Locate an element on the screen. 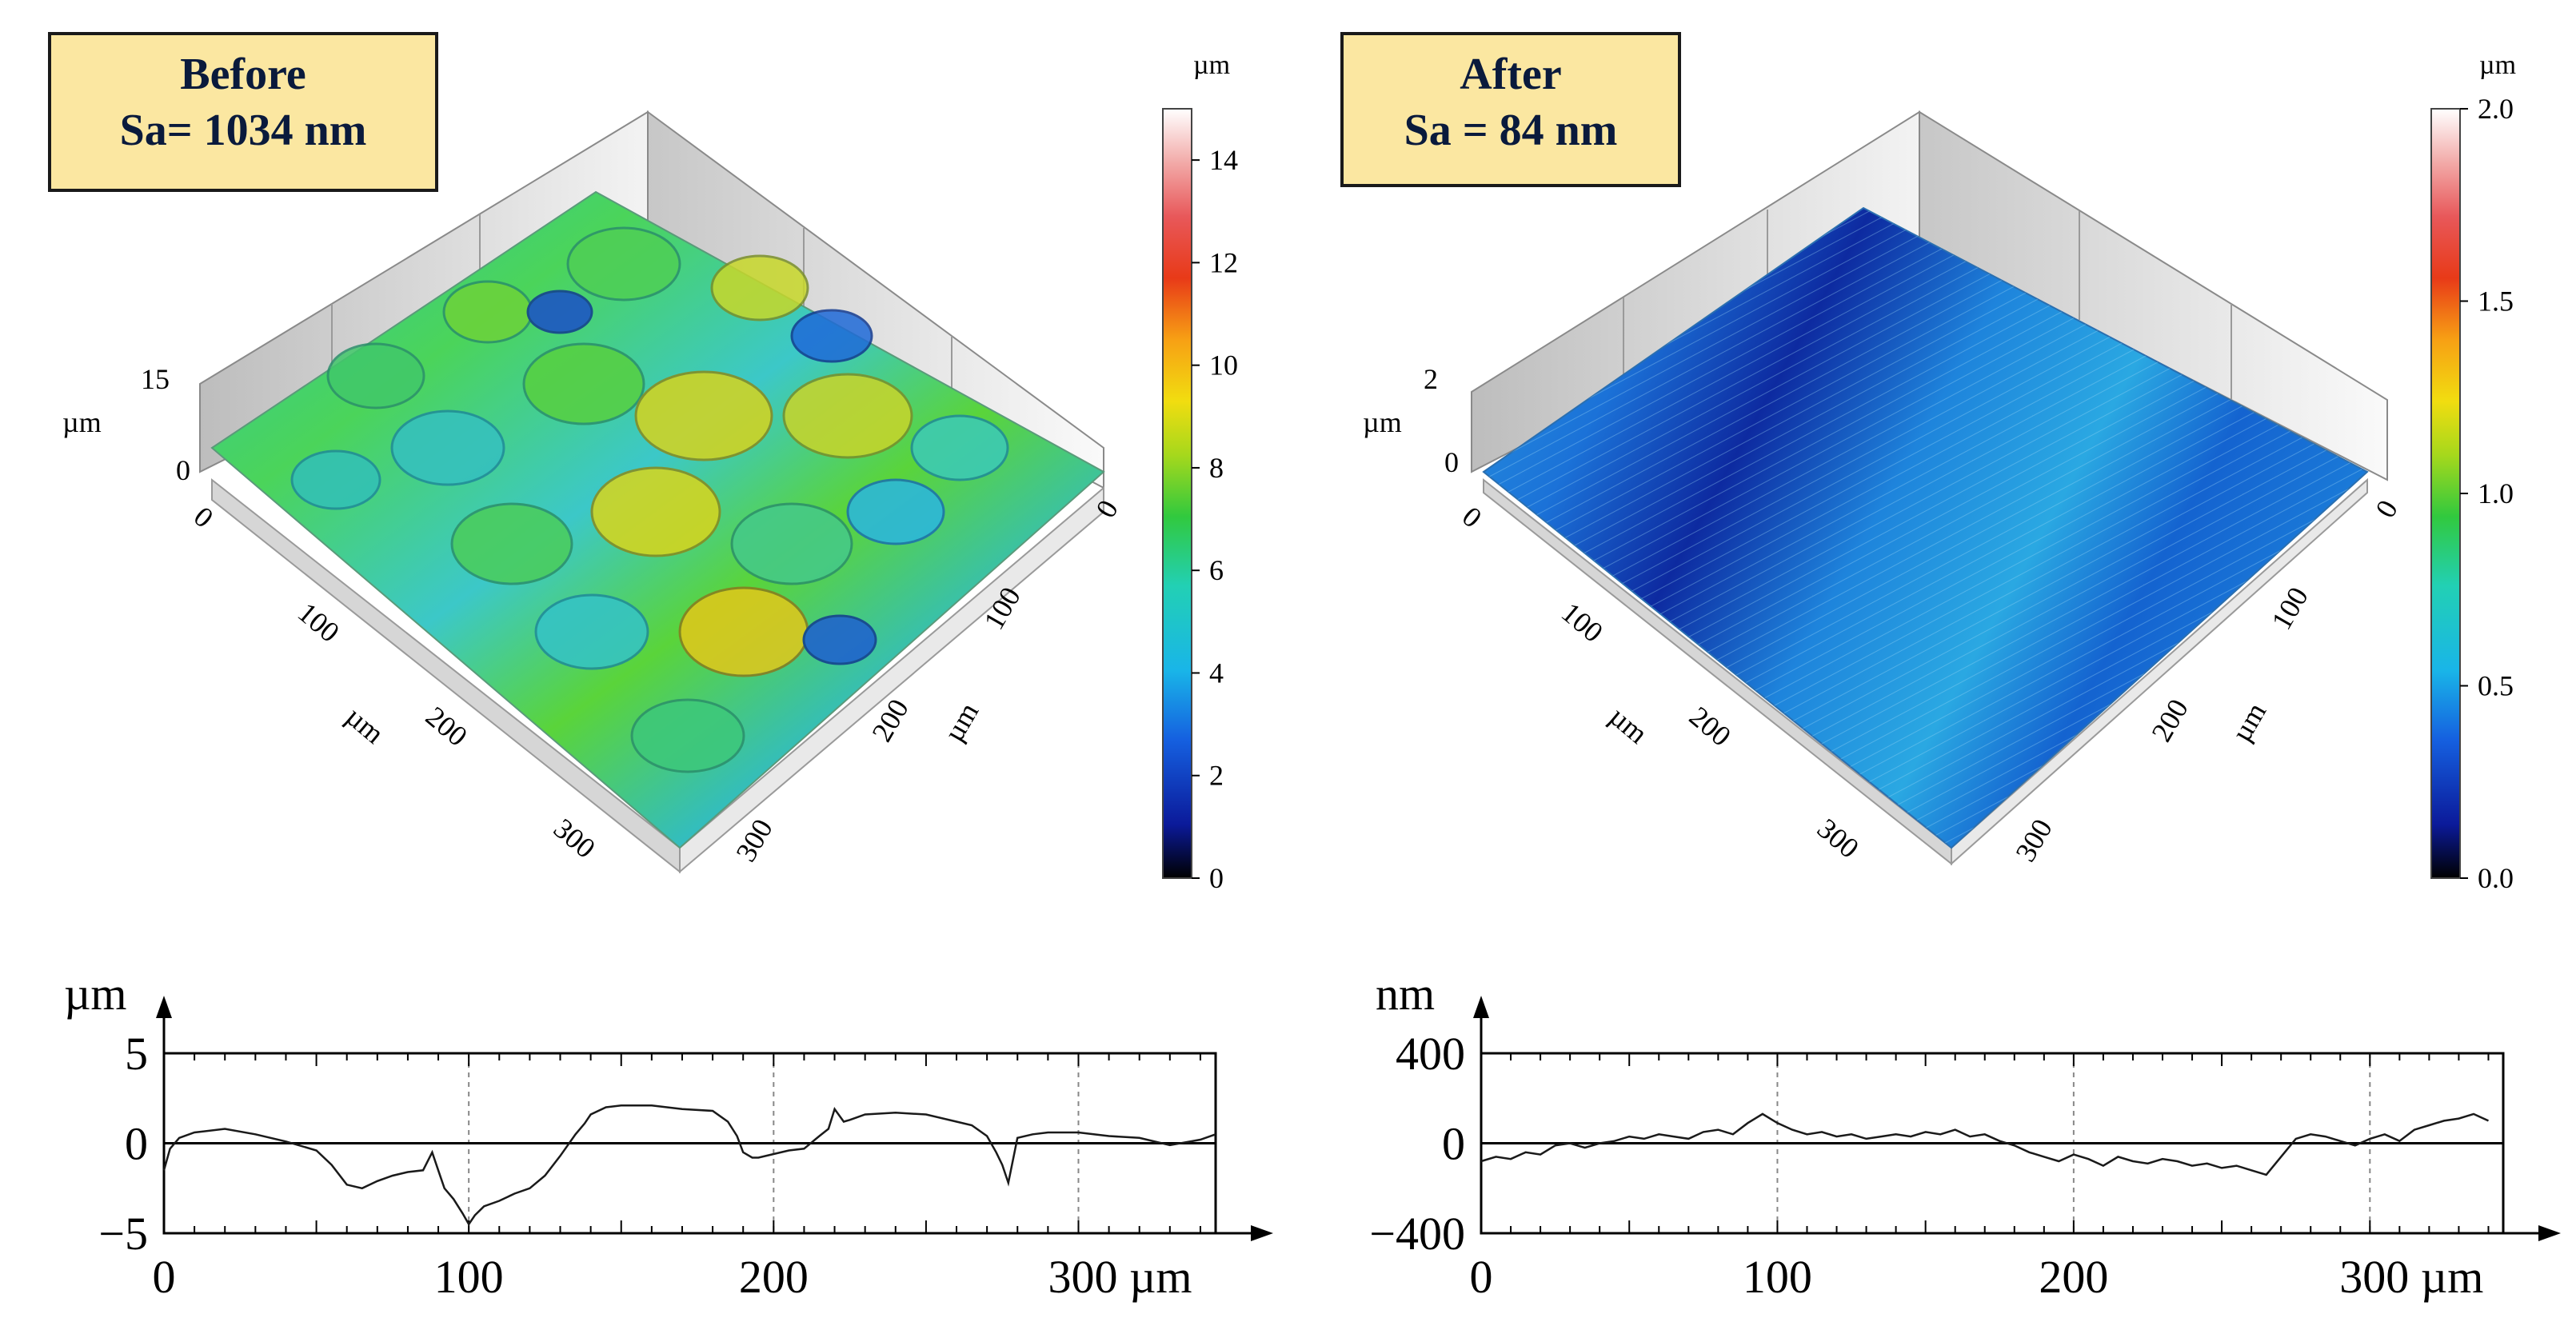  before-profile-y-tick-label: 0 is located at coordinates (137, 1144).